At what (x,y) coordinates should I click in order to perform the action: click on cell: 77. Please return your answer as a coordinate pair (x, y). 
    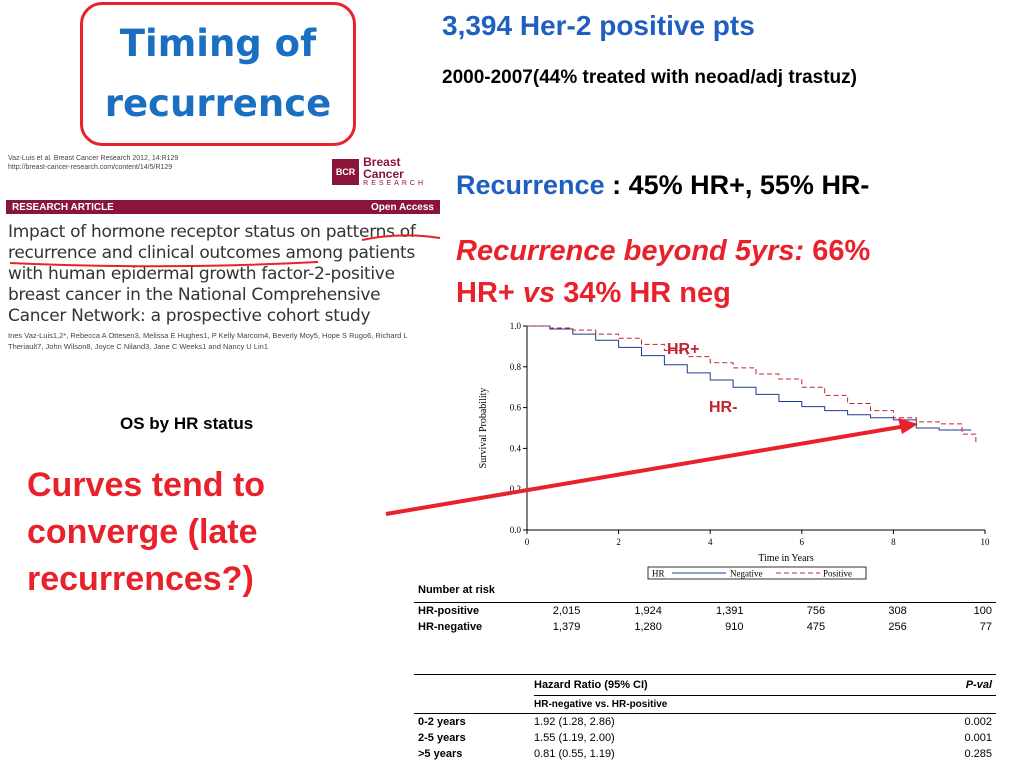
    Looking at the image, I should click on (986, 627).